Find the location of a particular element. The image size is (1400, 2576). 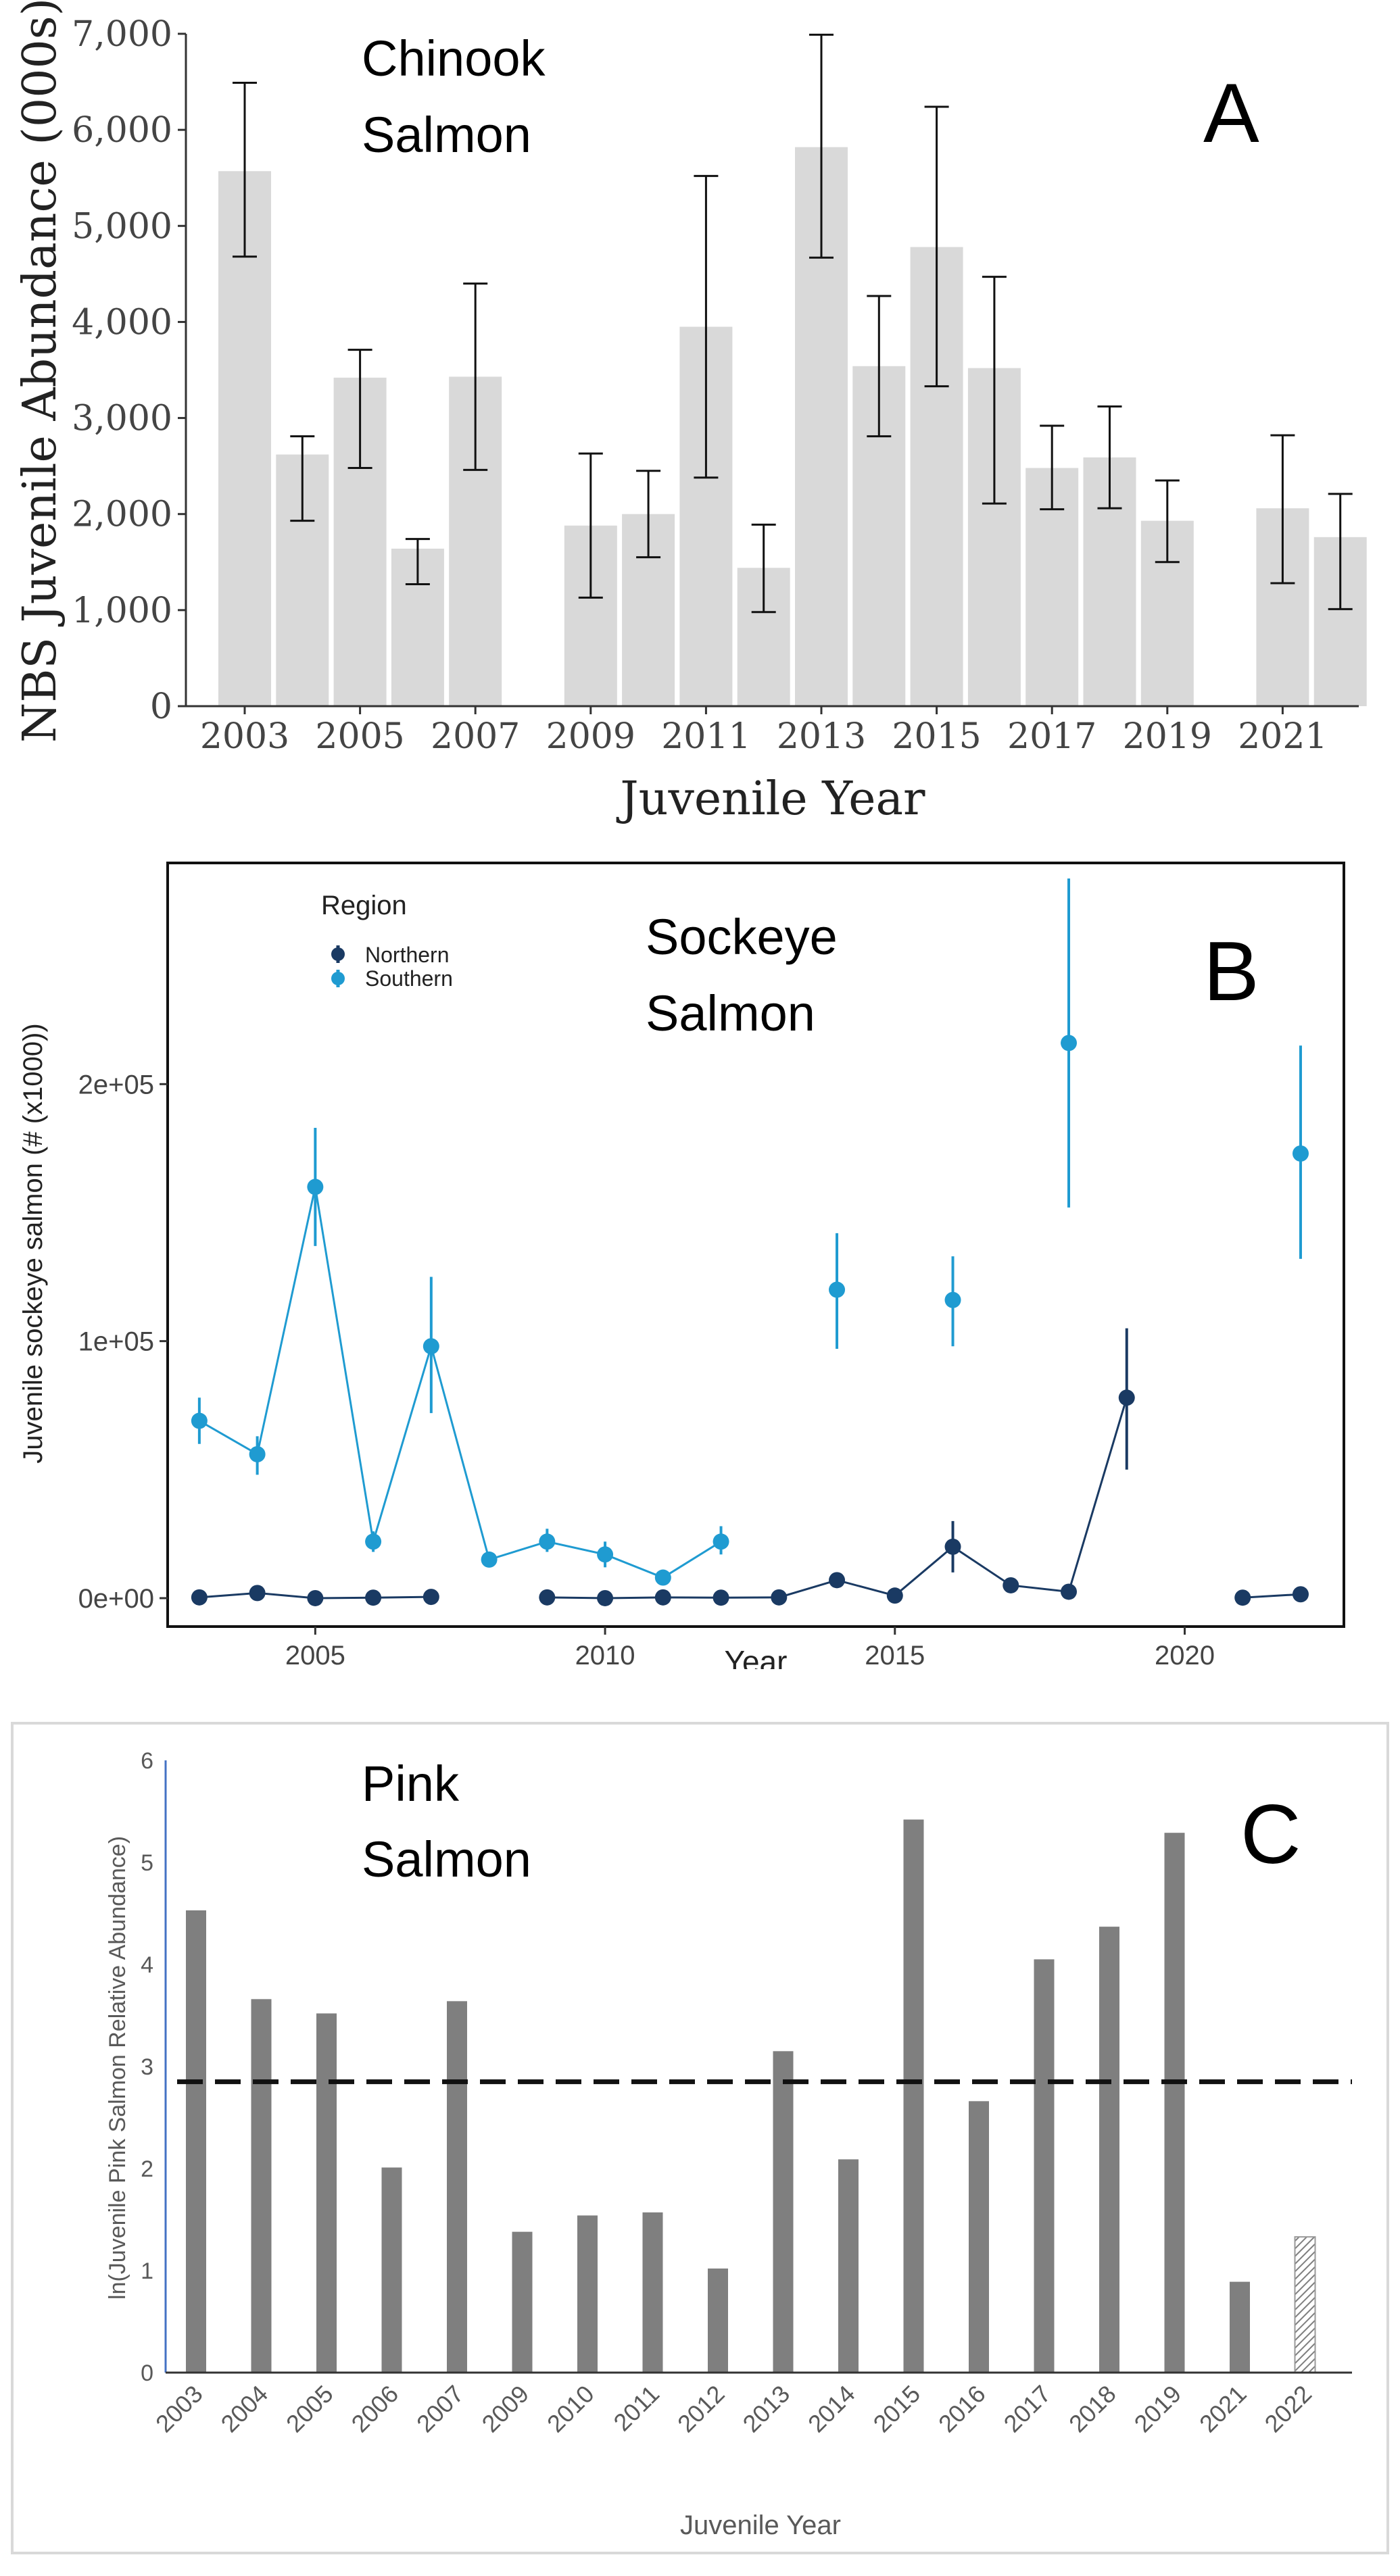

b-point-northern-2019 is located at coordinates (1126, 1397).